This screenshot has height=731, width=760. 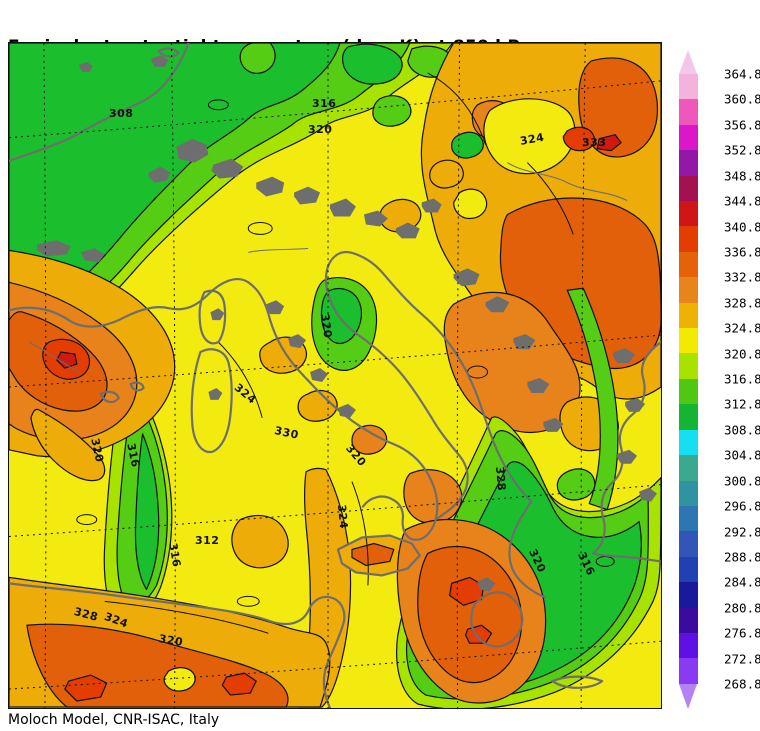 What do you see at coordinates (742, 74) in the screenshot?
I see `colorbar-tick: 364.8` at bounding box center [742, 74].